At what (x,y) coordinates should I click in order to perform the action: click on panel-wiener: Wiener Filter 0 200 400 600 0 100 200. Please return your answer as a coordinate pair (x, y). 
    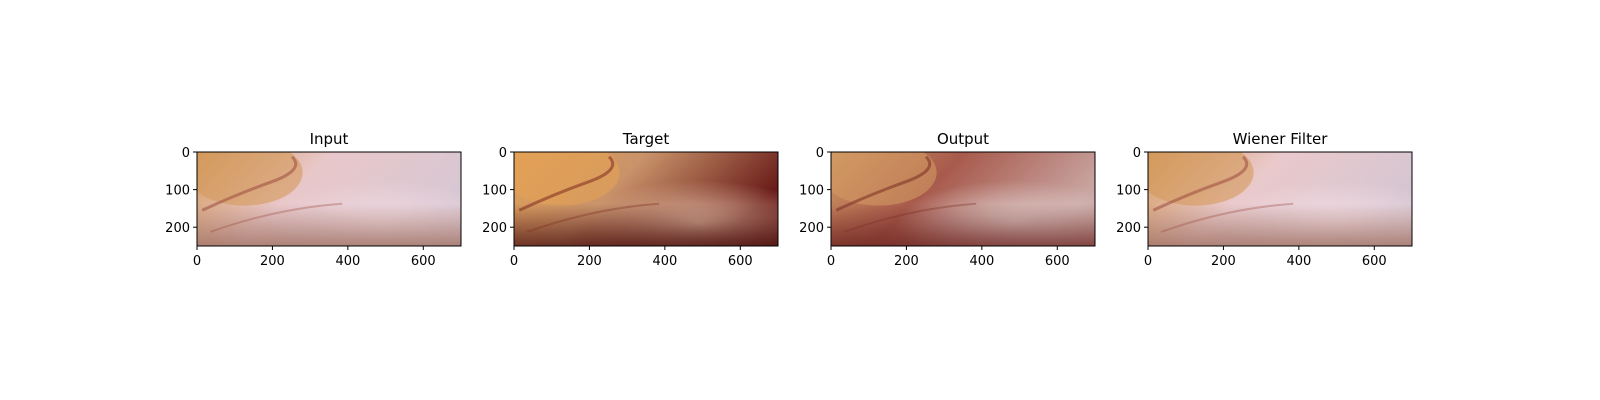
    Looking at the image, I should click on (1264, 199).